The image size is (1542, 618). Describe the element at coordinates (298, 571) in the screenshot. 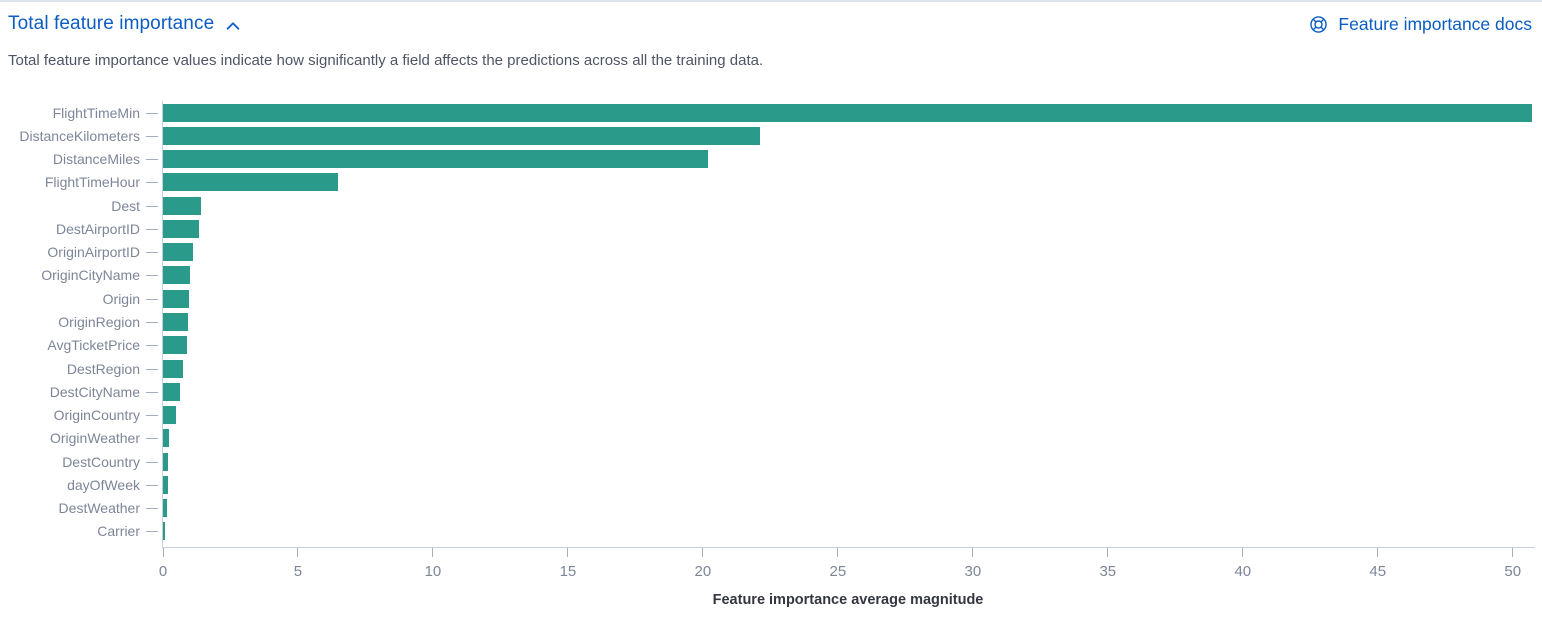

I see `x-axis-tick-label-5: 5` at that location.